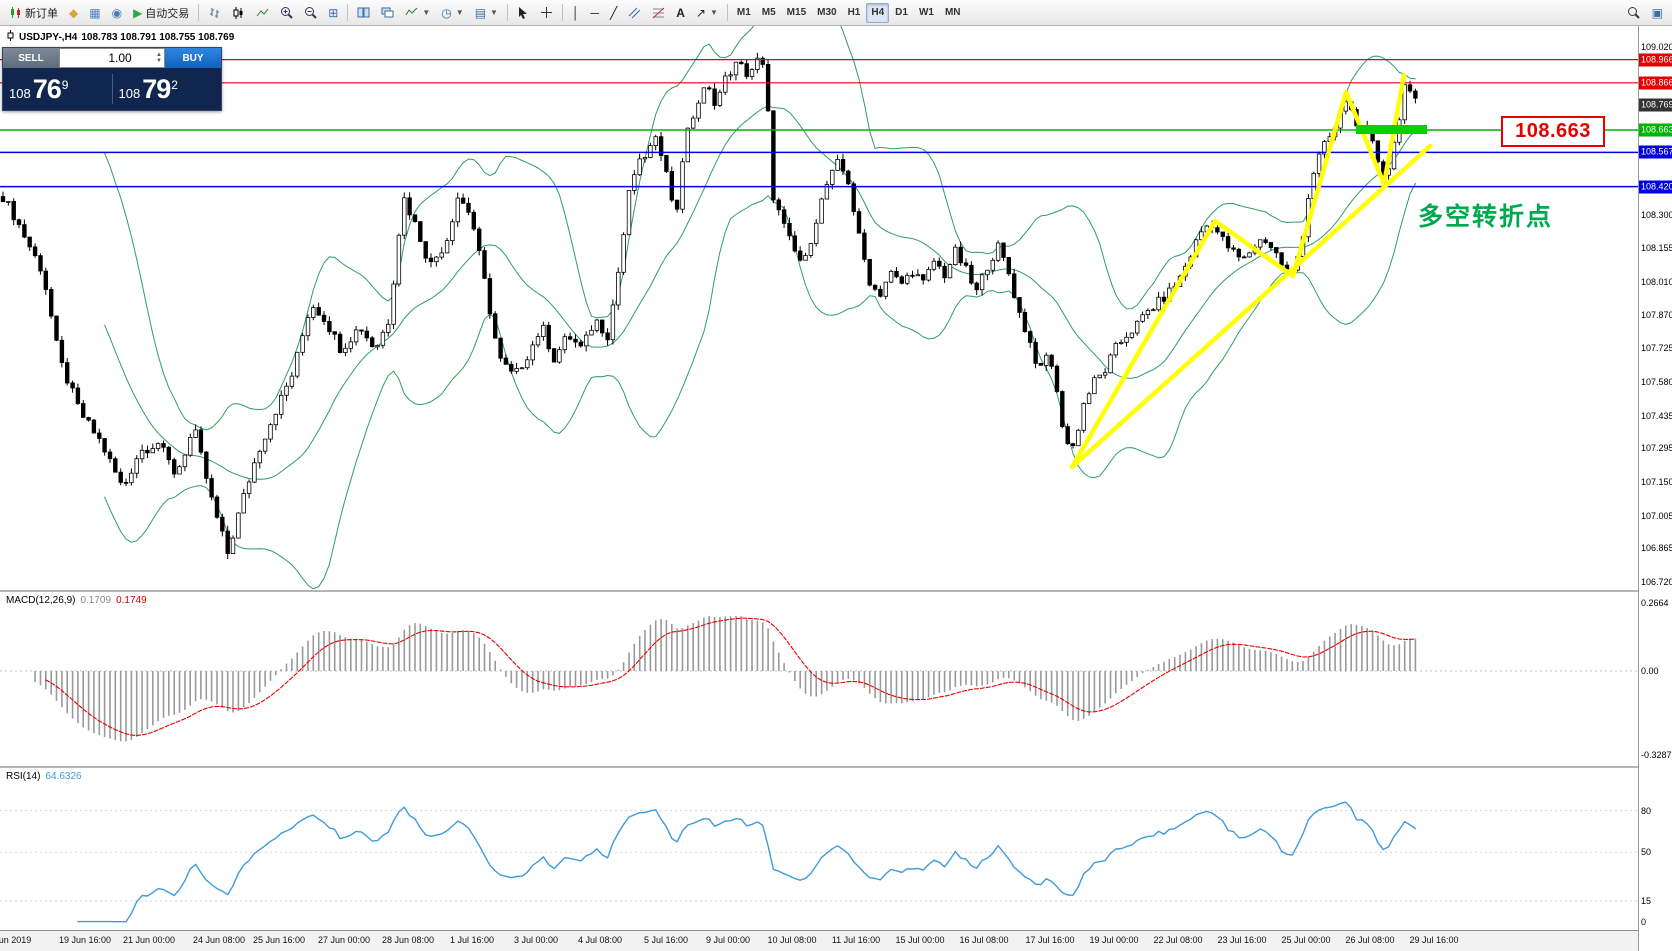 The width and height of the screenshot is (1672, 951). What do you see at coordinates (1114, 940) in the screenshot?
I see `time-axis-label: 19 Jul 00:00` at bounding box center [1114, 940].